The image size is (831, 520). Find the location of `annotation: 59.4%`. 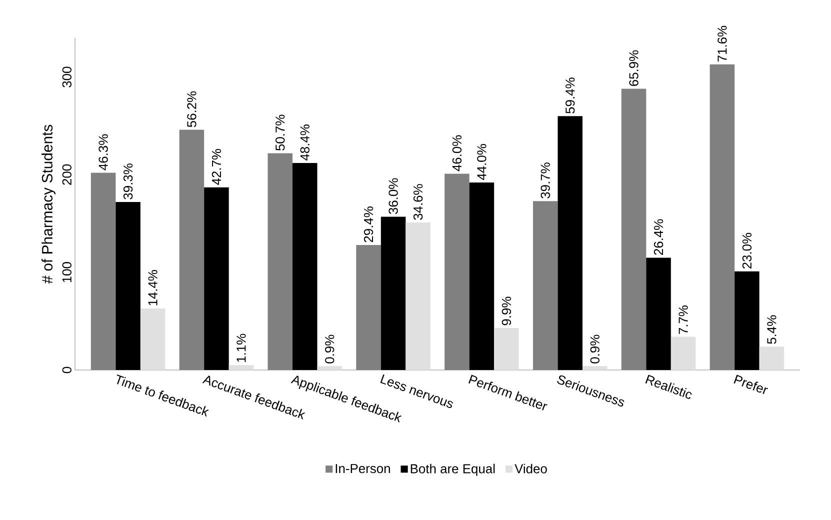

annotation: 59.4% is located at coordinates (570, 96).